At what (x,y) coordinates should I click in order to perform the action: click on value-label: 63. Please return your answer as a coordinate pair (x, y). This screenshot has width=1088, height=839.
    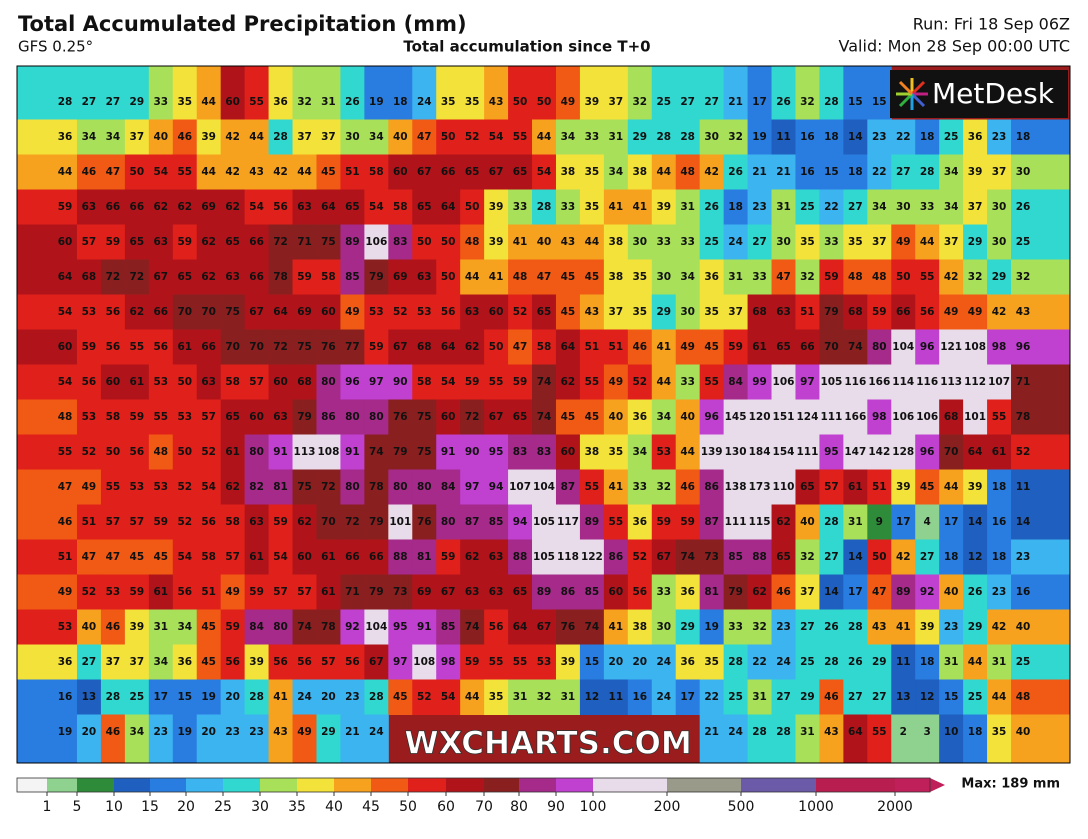
    Looking at the image, I should click on (304, 207).